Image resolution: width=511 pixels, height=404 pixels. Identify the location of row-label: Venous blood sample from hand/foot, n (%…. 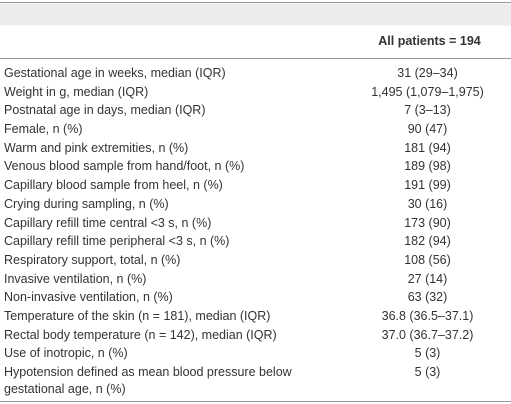
(124, 166).